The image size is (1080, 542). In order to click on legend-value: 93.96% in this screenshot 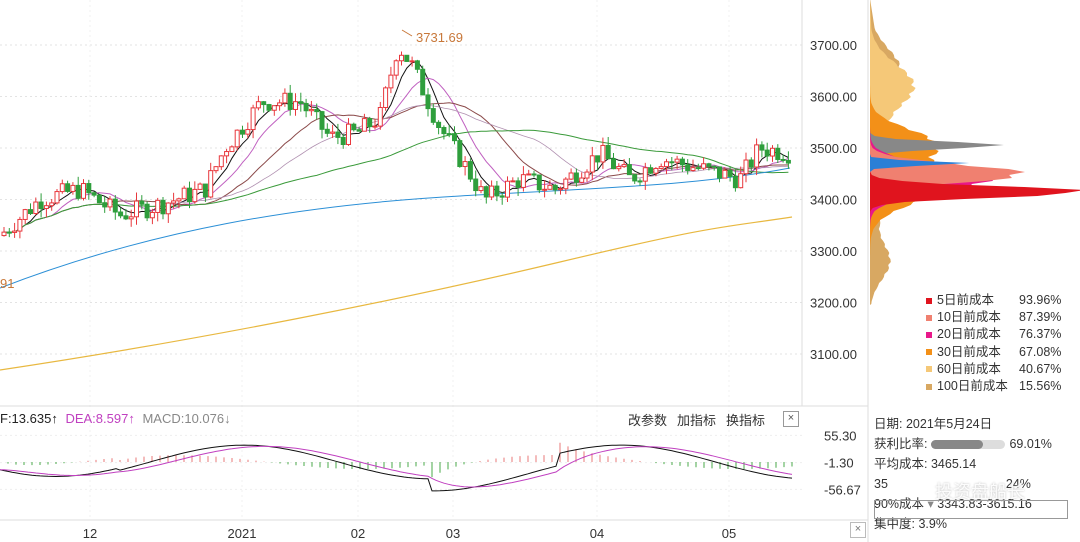, I will do `click(1040, 300)`.